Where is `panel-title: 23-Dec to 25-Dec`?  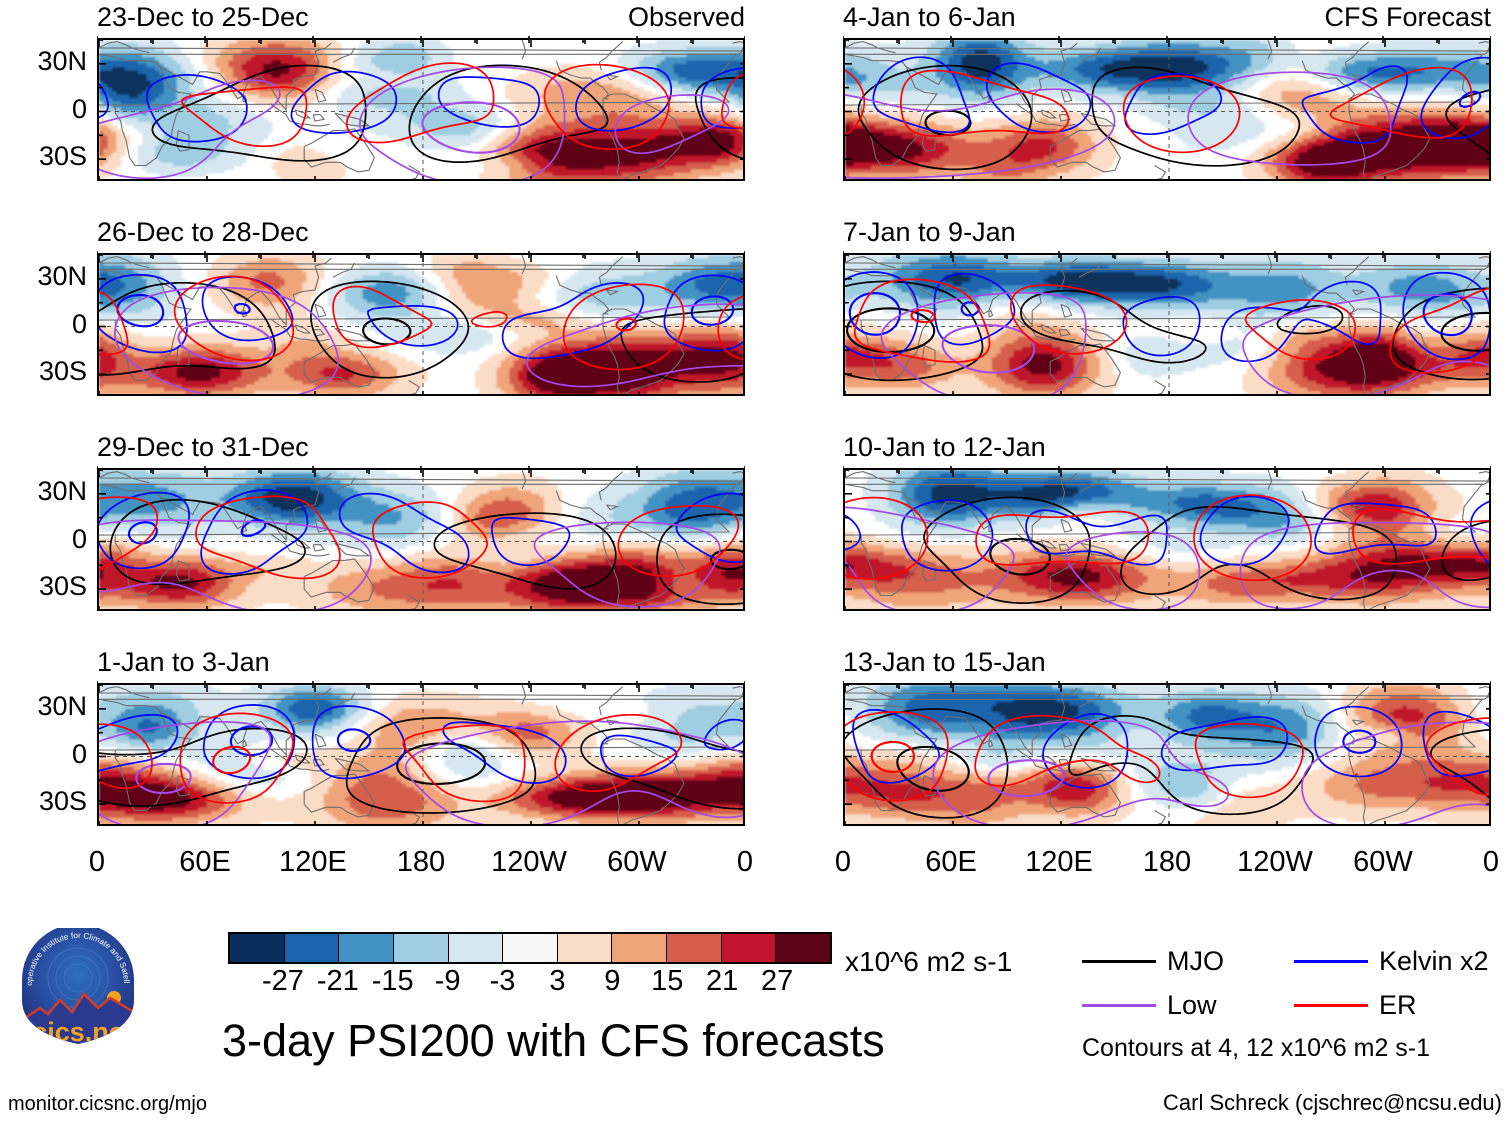 panel-title: 23-Dec to 25-Dec is located at coordinates (203, 17).